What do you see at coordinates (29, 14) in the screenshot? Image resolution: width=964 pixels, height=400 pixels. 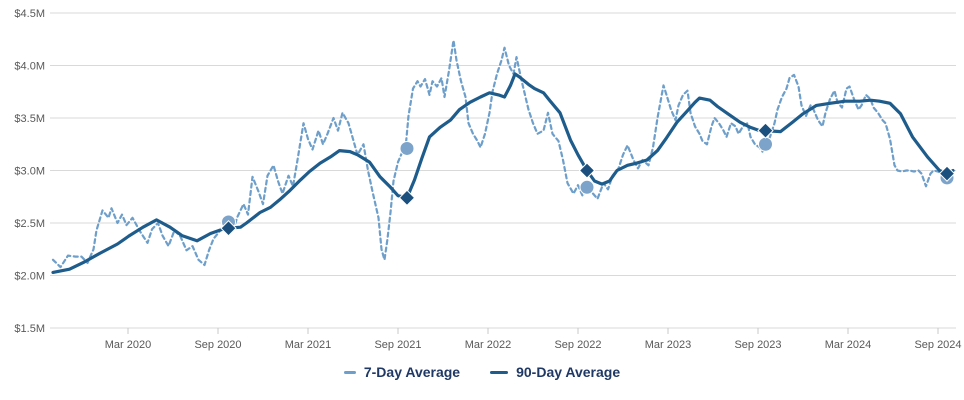 I see `y-axis-label: $4.5M` at bounding box center [29, 14].